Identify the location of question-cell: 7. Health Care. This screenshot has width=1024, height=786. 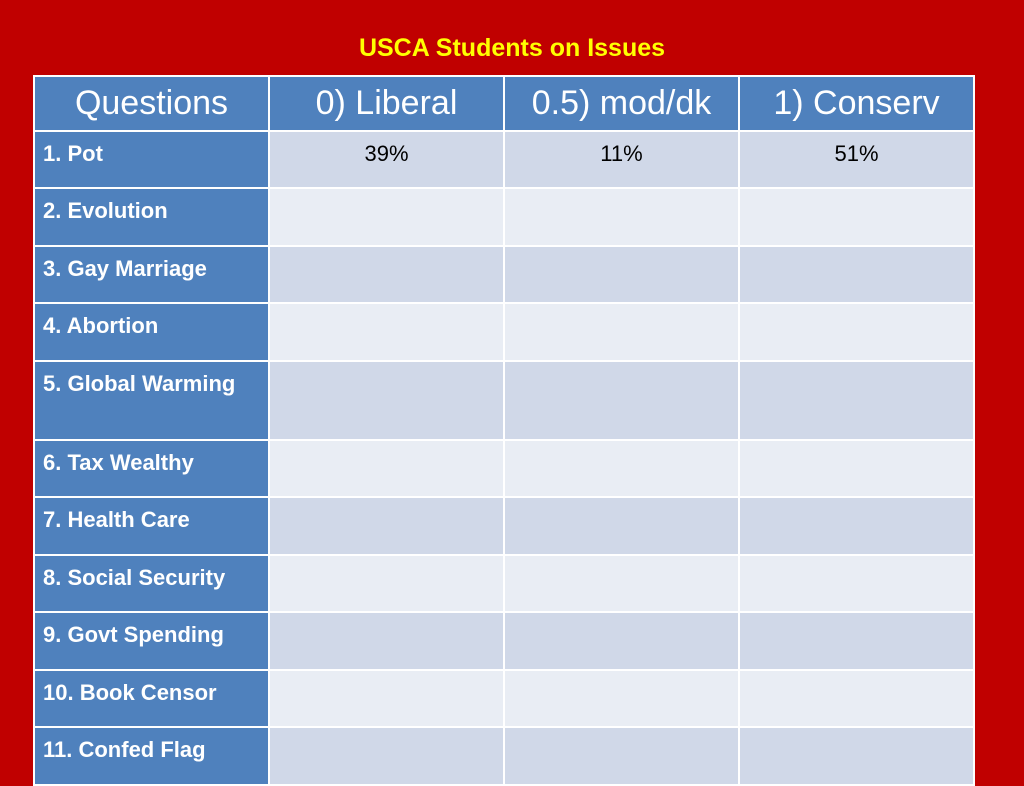
(151, 526).